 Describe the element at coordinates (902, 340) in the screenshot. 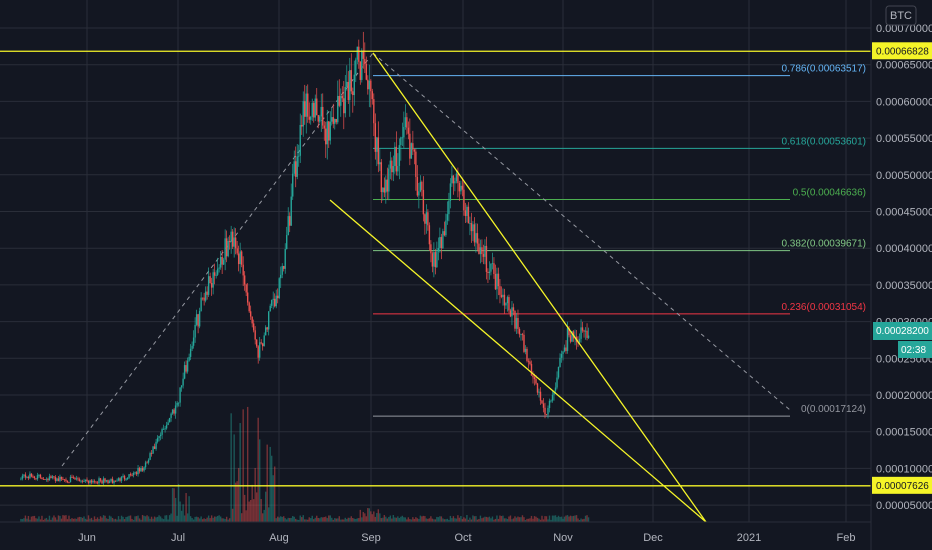

I see `last-price-badge: 0.00028200 02:38` at that location.